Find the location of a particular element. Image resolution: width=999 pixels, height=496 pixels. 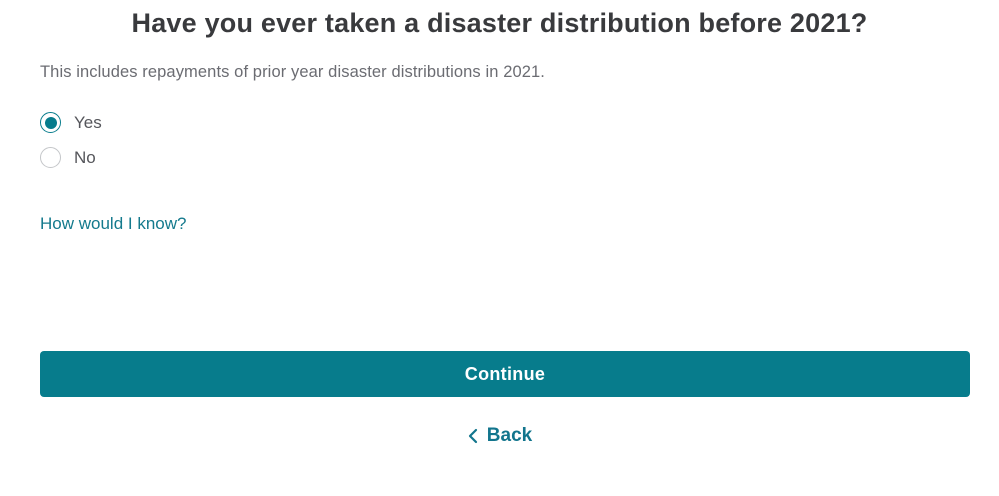

back-link: Back is located at coordinates (499, 436).